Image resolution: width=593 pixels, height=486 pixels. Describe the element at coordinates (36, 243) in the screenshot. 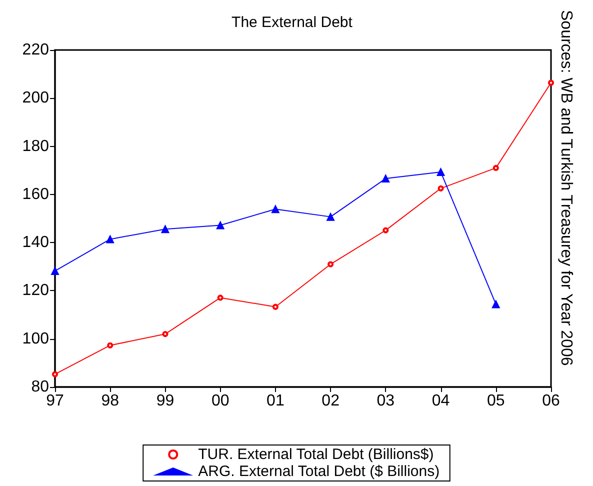

I see `y-tick-label: 140` at that location.